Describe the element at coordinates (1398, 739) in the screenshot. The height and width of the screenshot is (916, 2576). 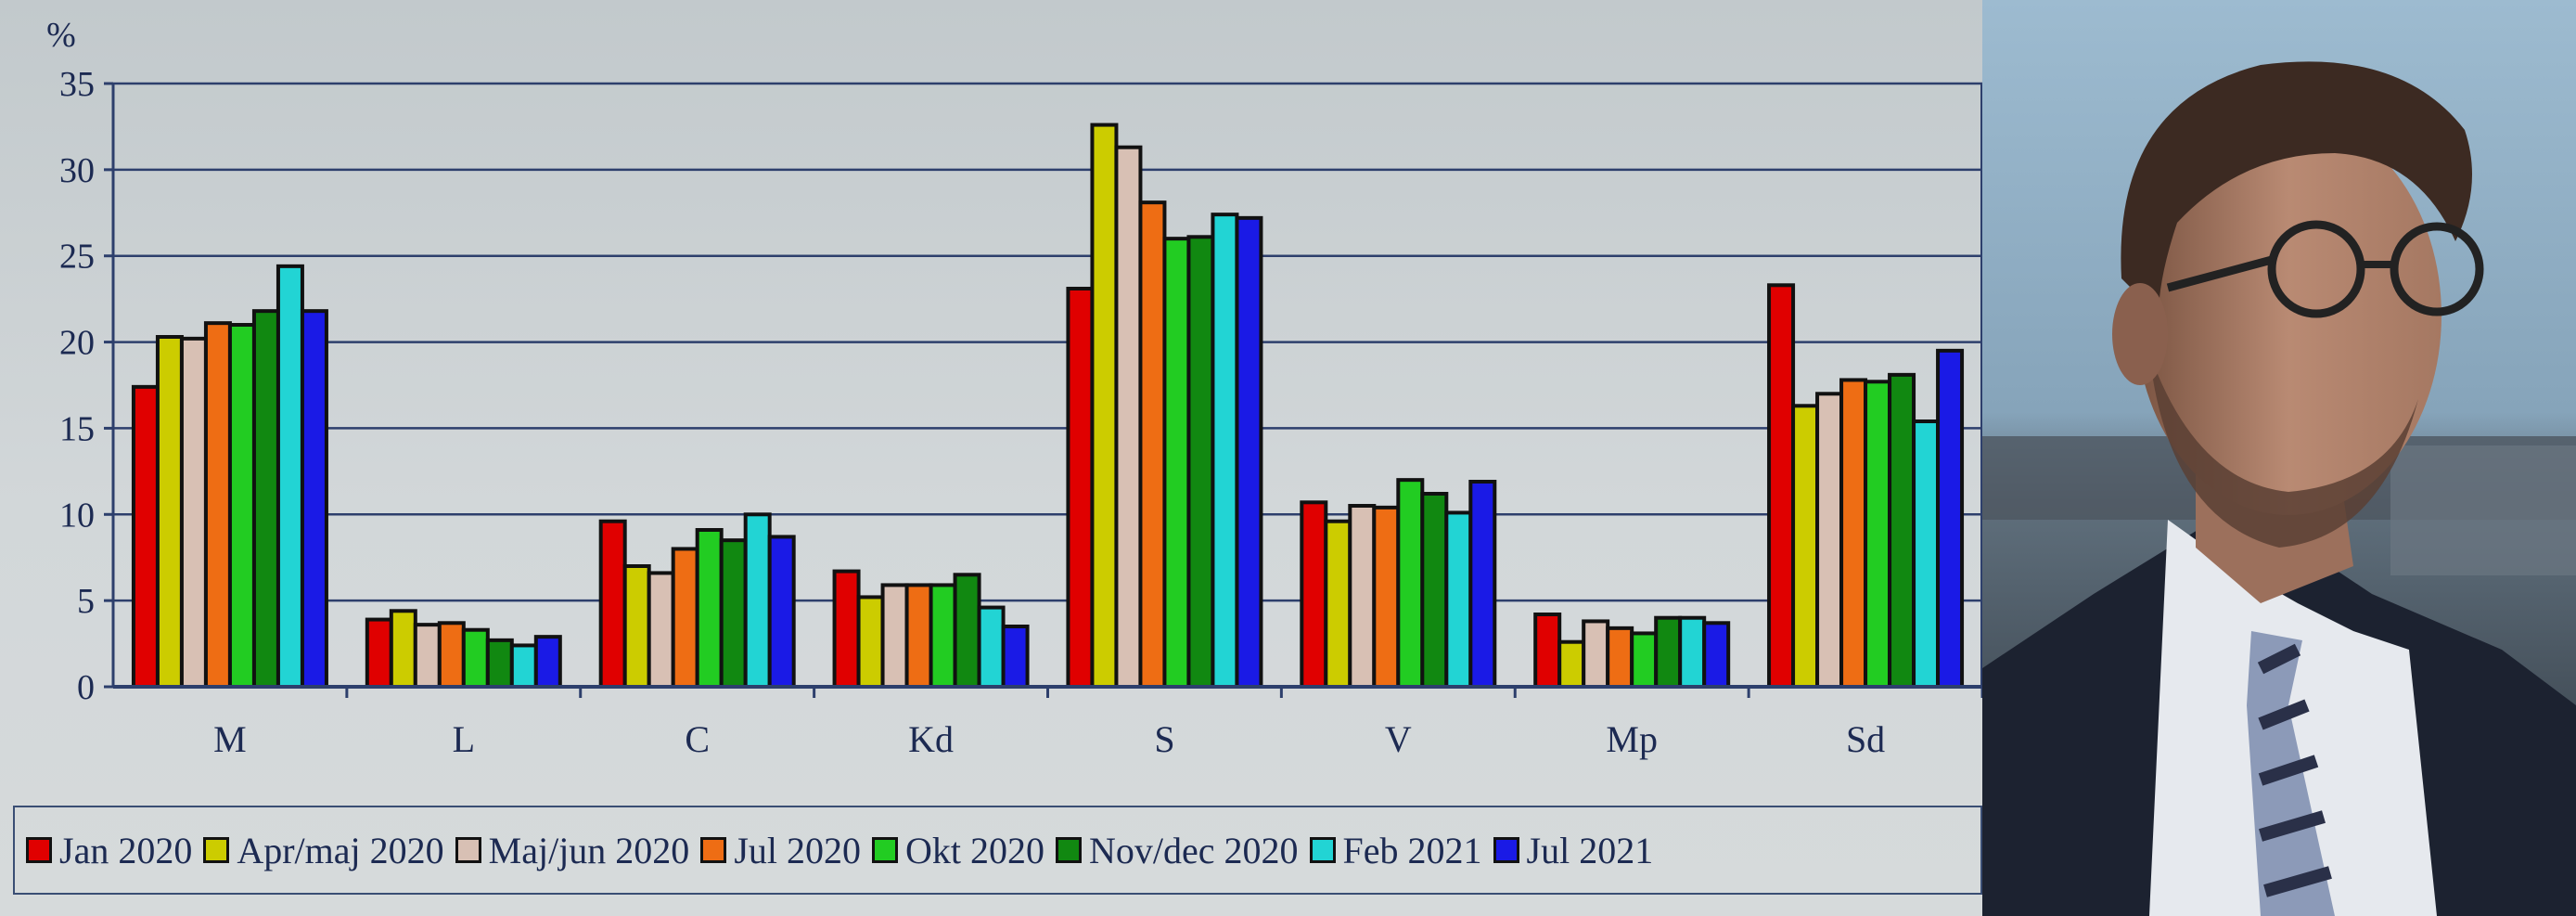
I see `x-tick-label: V` at that location.